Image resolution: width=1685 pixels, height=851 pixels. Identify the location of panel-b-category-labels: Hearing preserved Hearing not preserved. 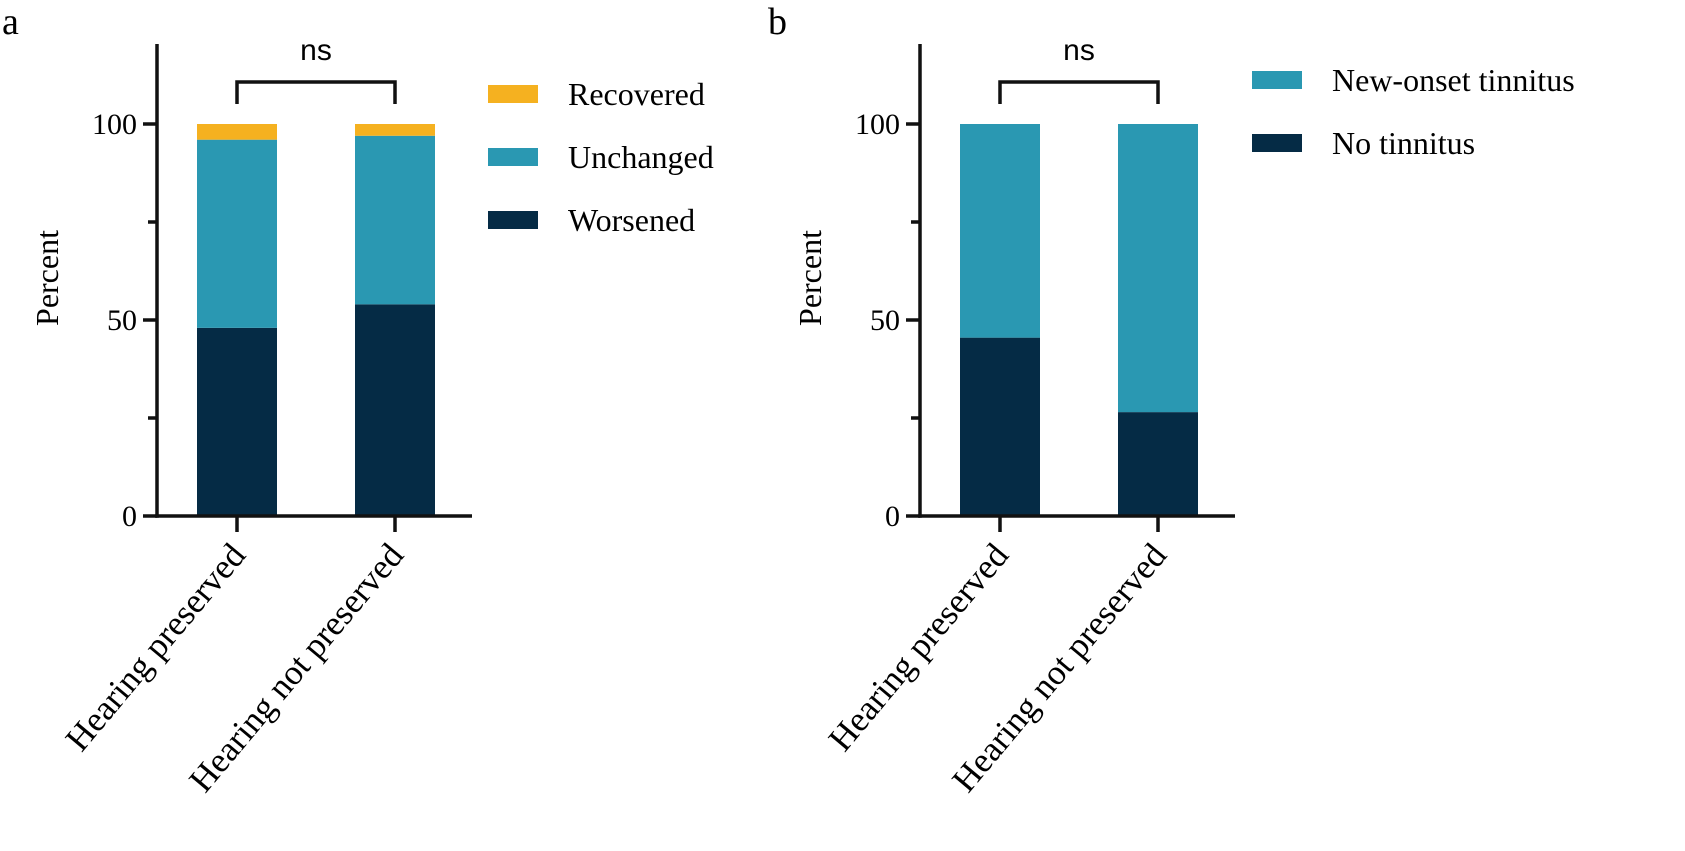
(998, 668).